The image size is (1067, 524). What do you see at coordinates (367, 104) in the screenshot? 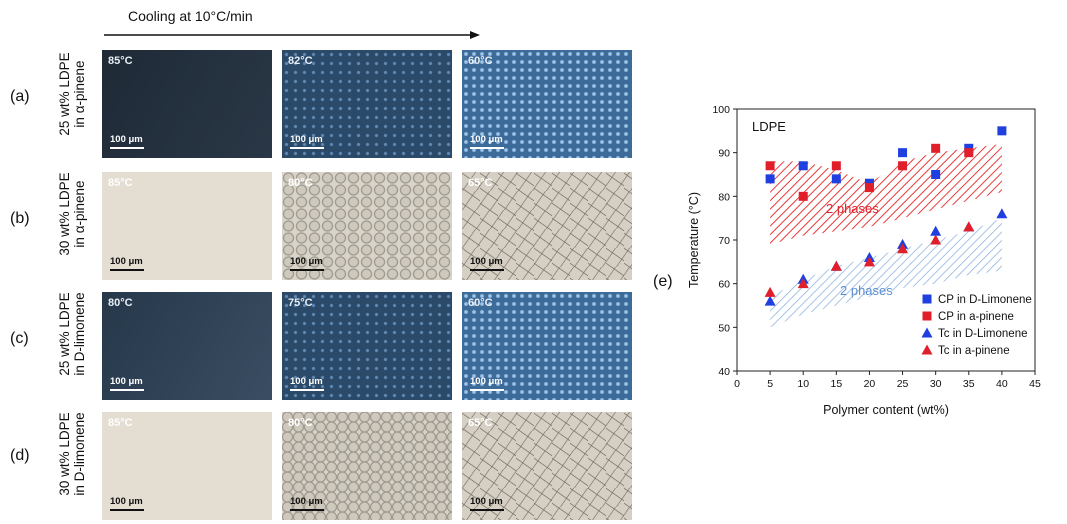
I see `micrograph-a-2: 82°C 100 μm` at bounding box center [367, 104].